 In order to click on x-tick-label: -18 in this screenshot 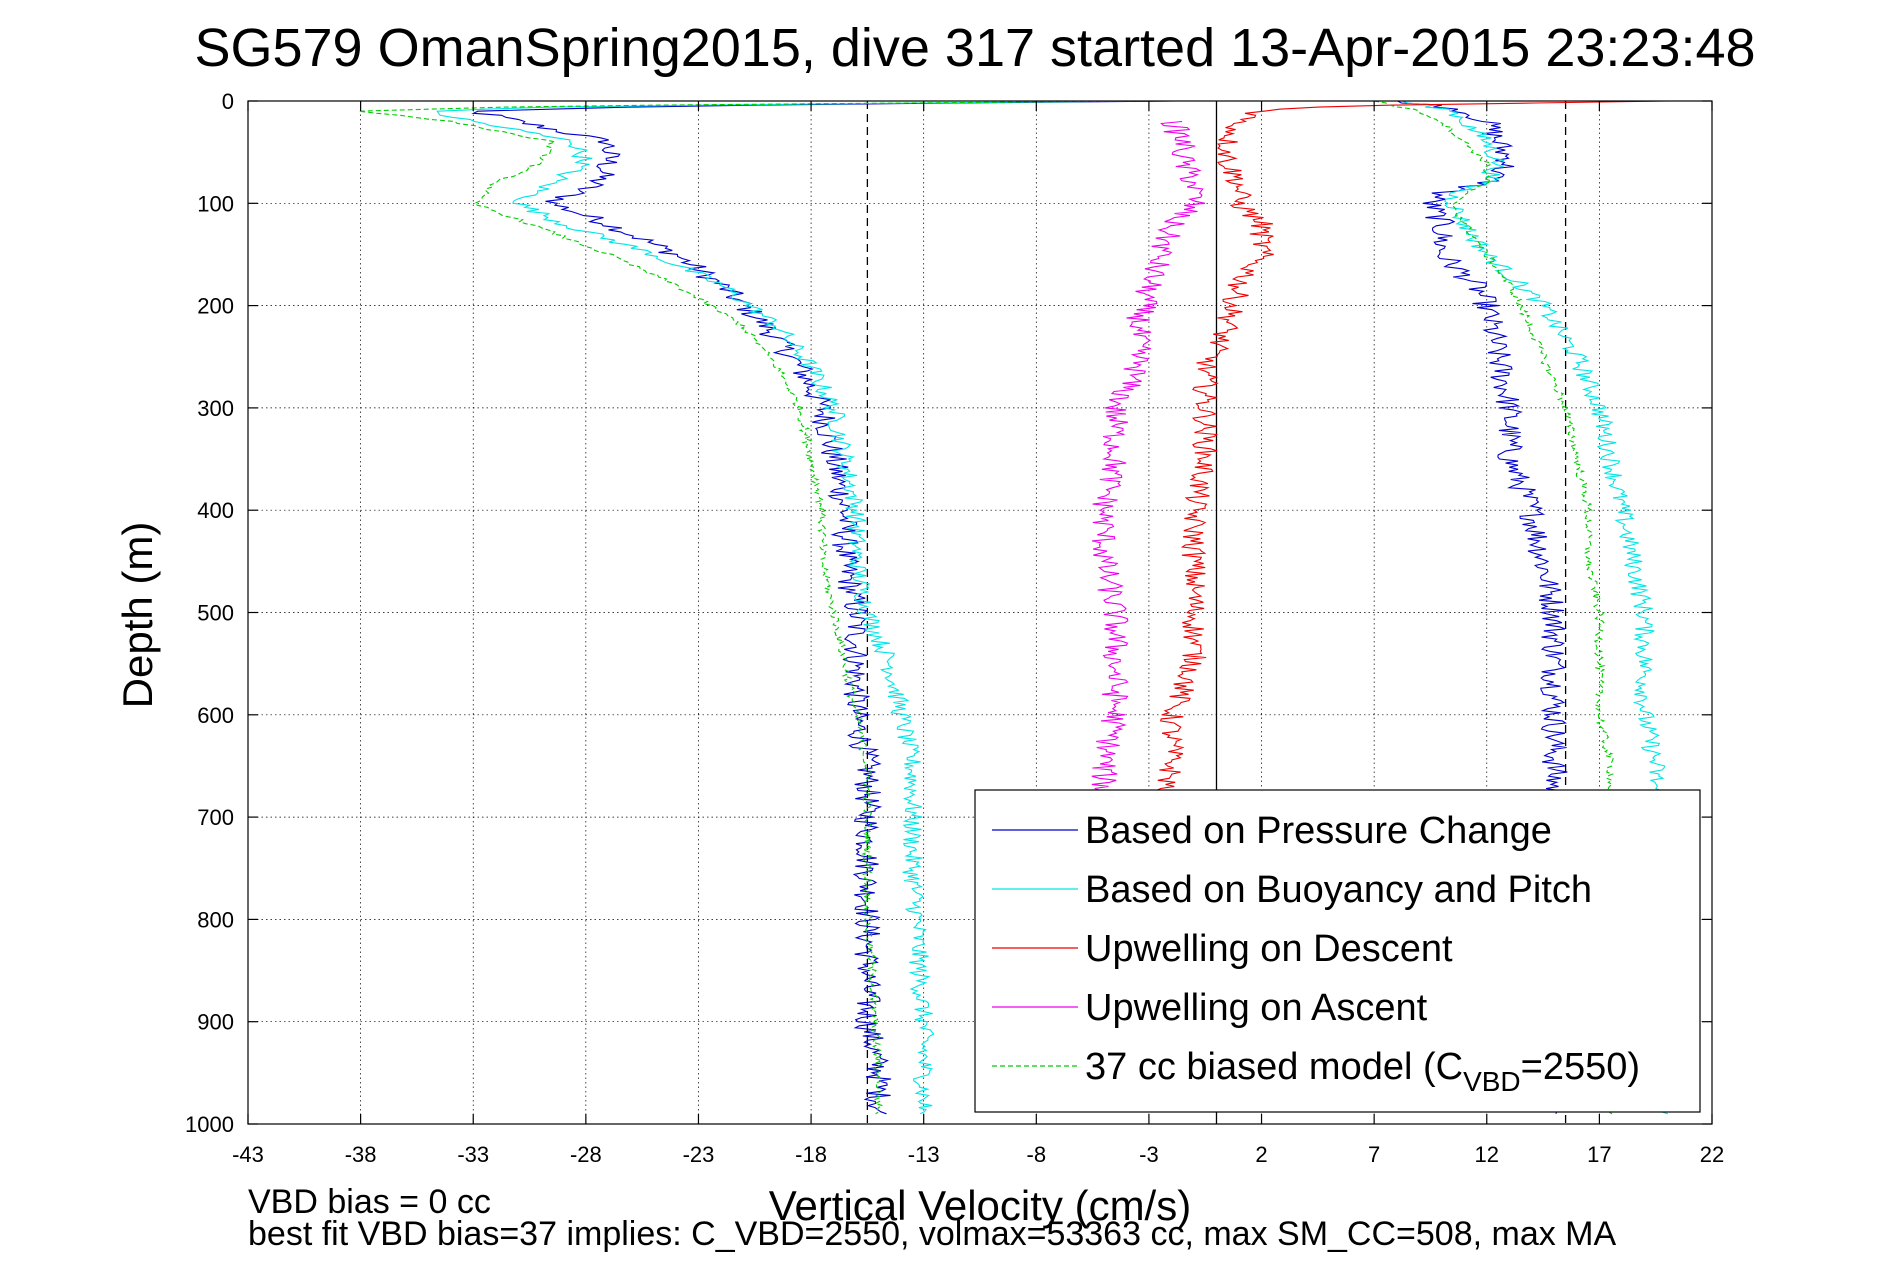, I will do `click(811, 1154)`.